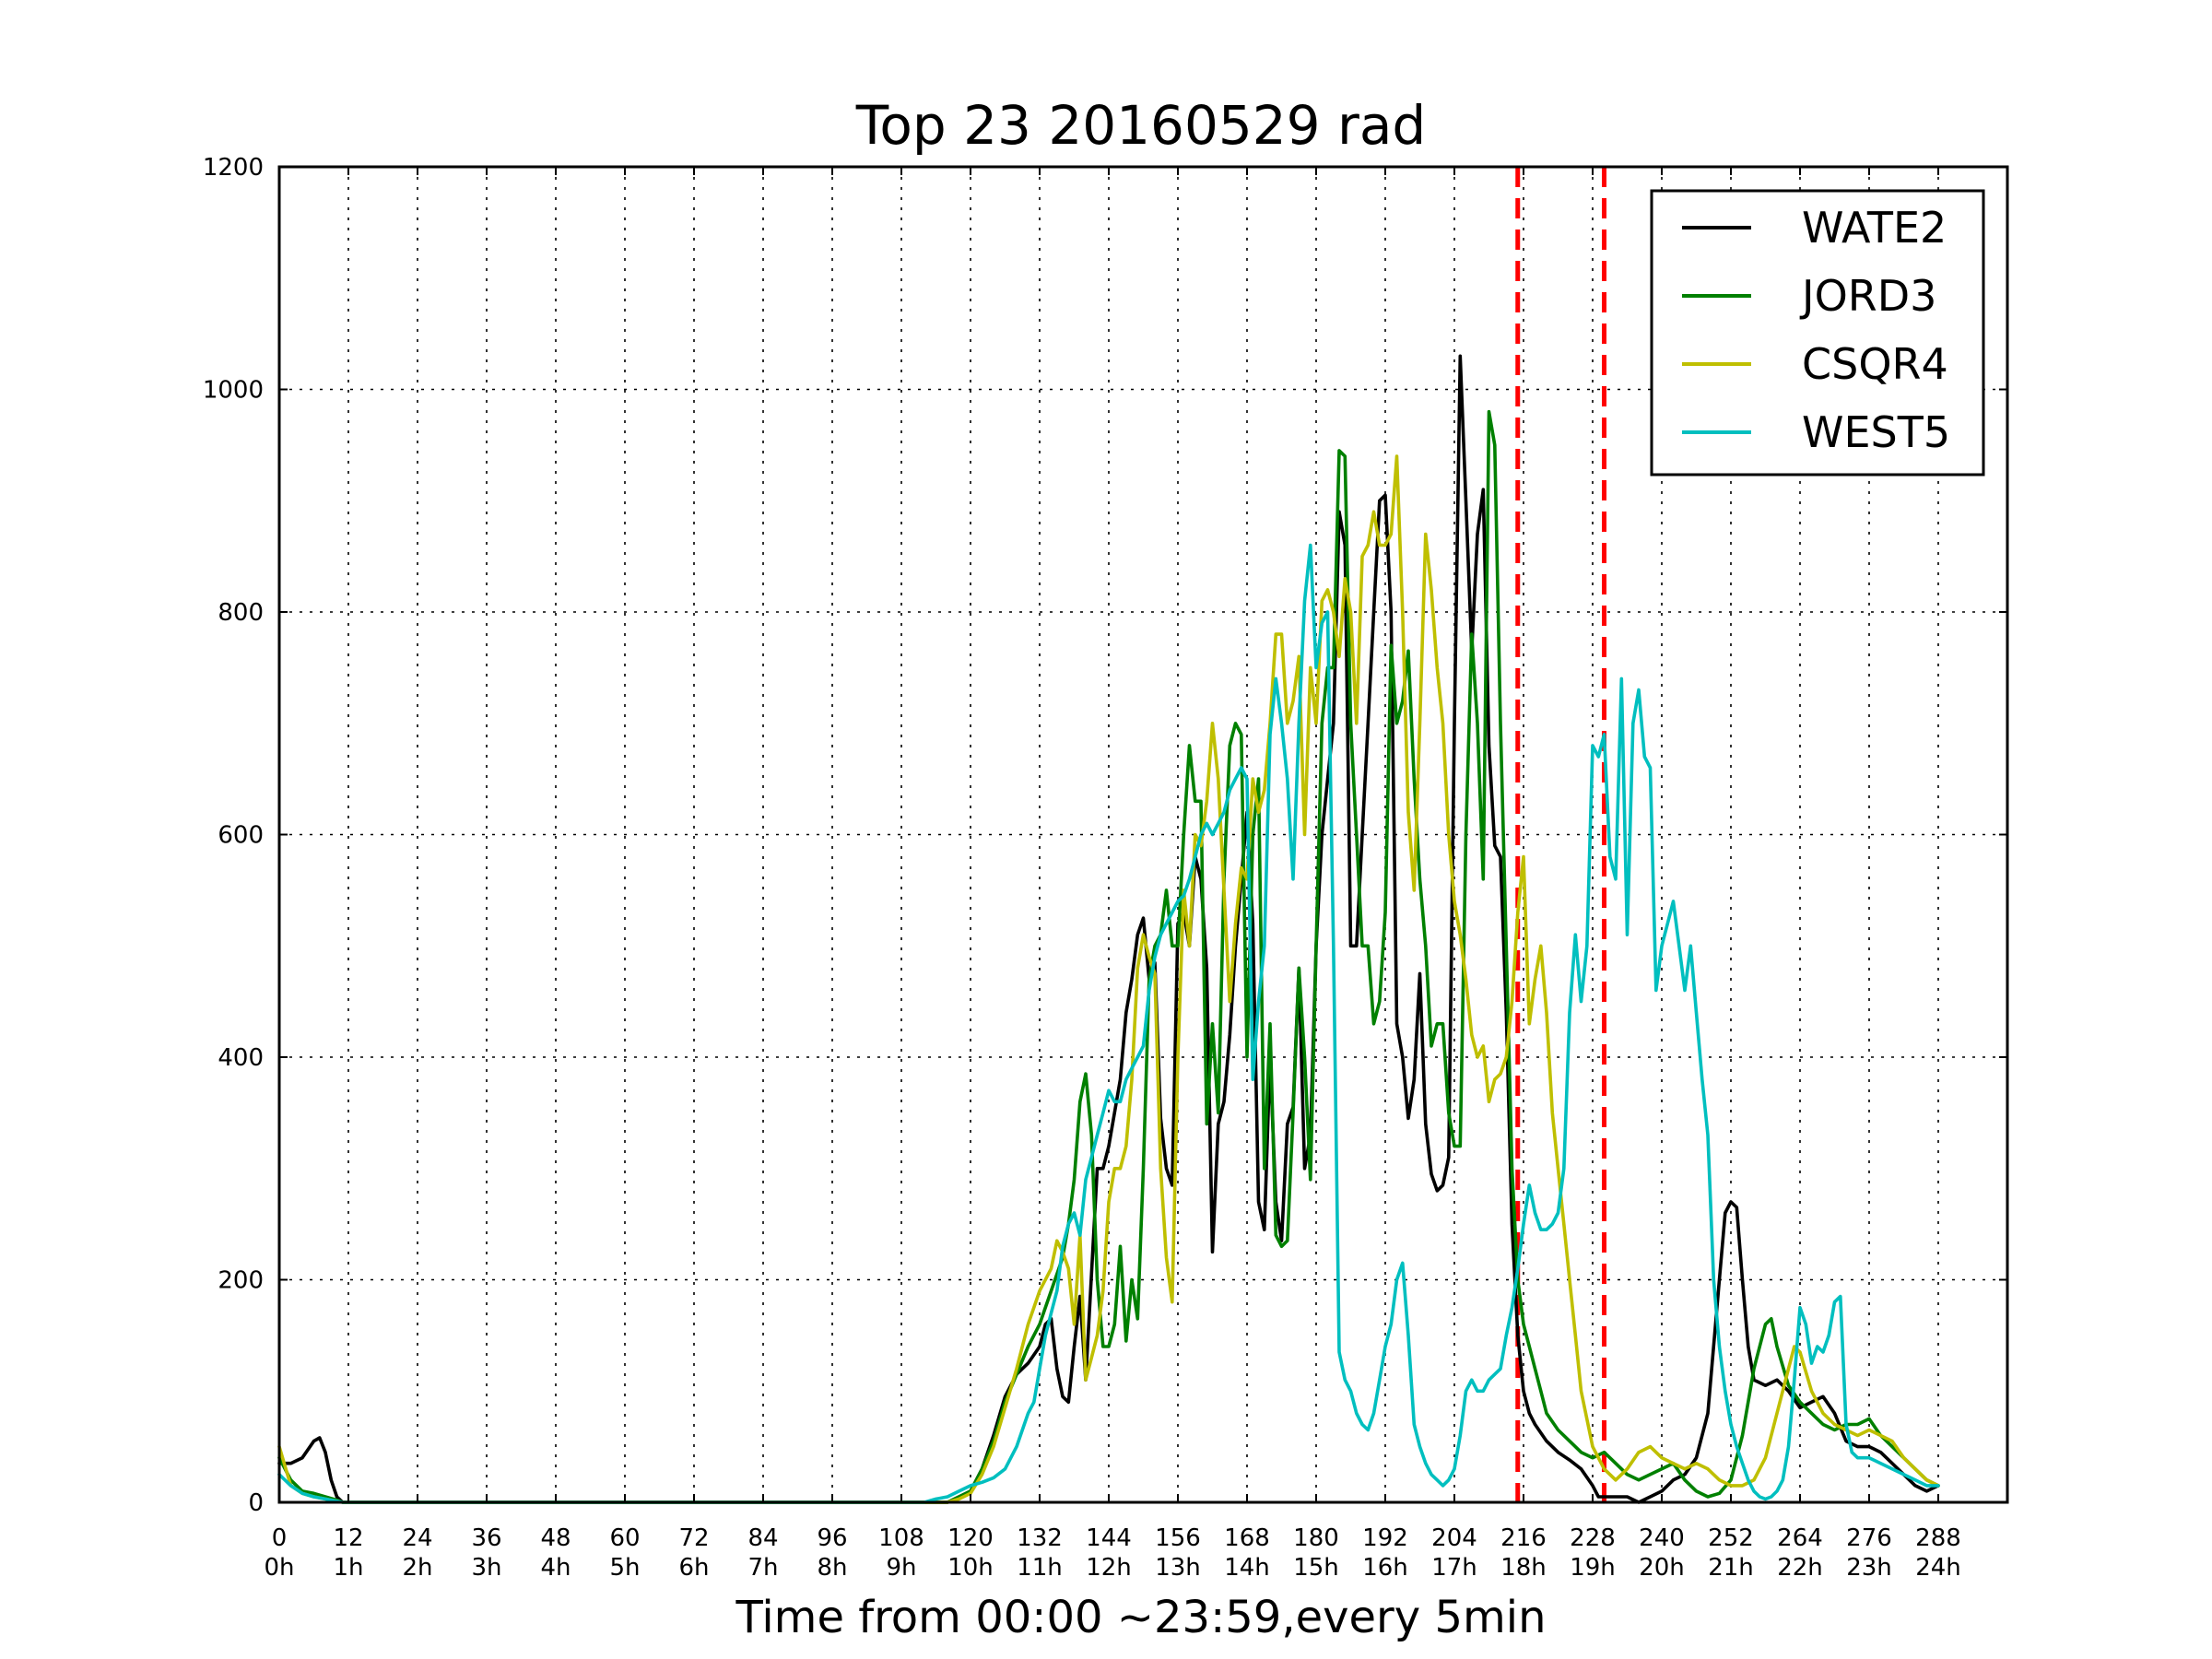 This screenshot has width=2212, height=1659. What do you see at coordinates (624, 1538) in the screenshot?
I see `x-tick-label: 60` at bounding box center [624, 1538].